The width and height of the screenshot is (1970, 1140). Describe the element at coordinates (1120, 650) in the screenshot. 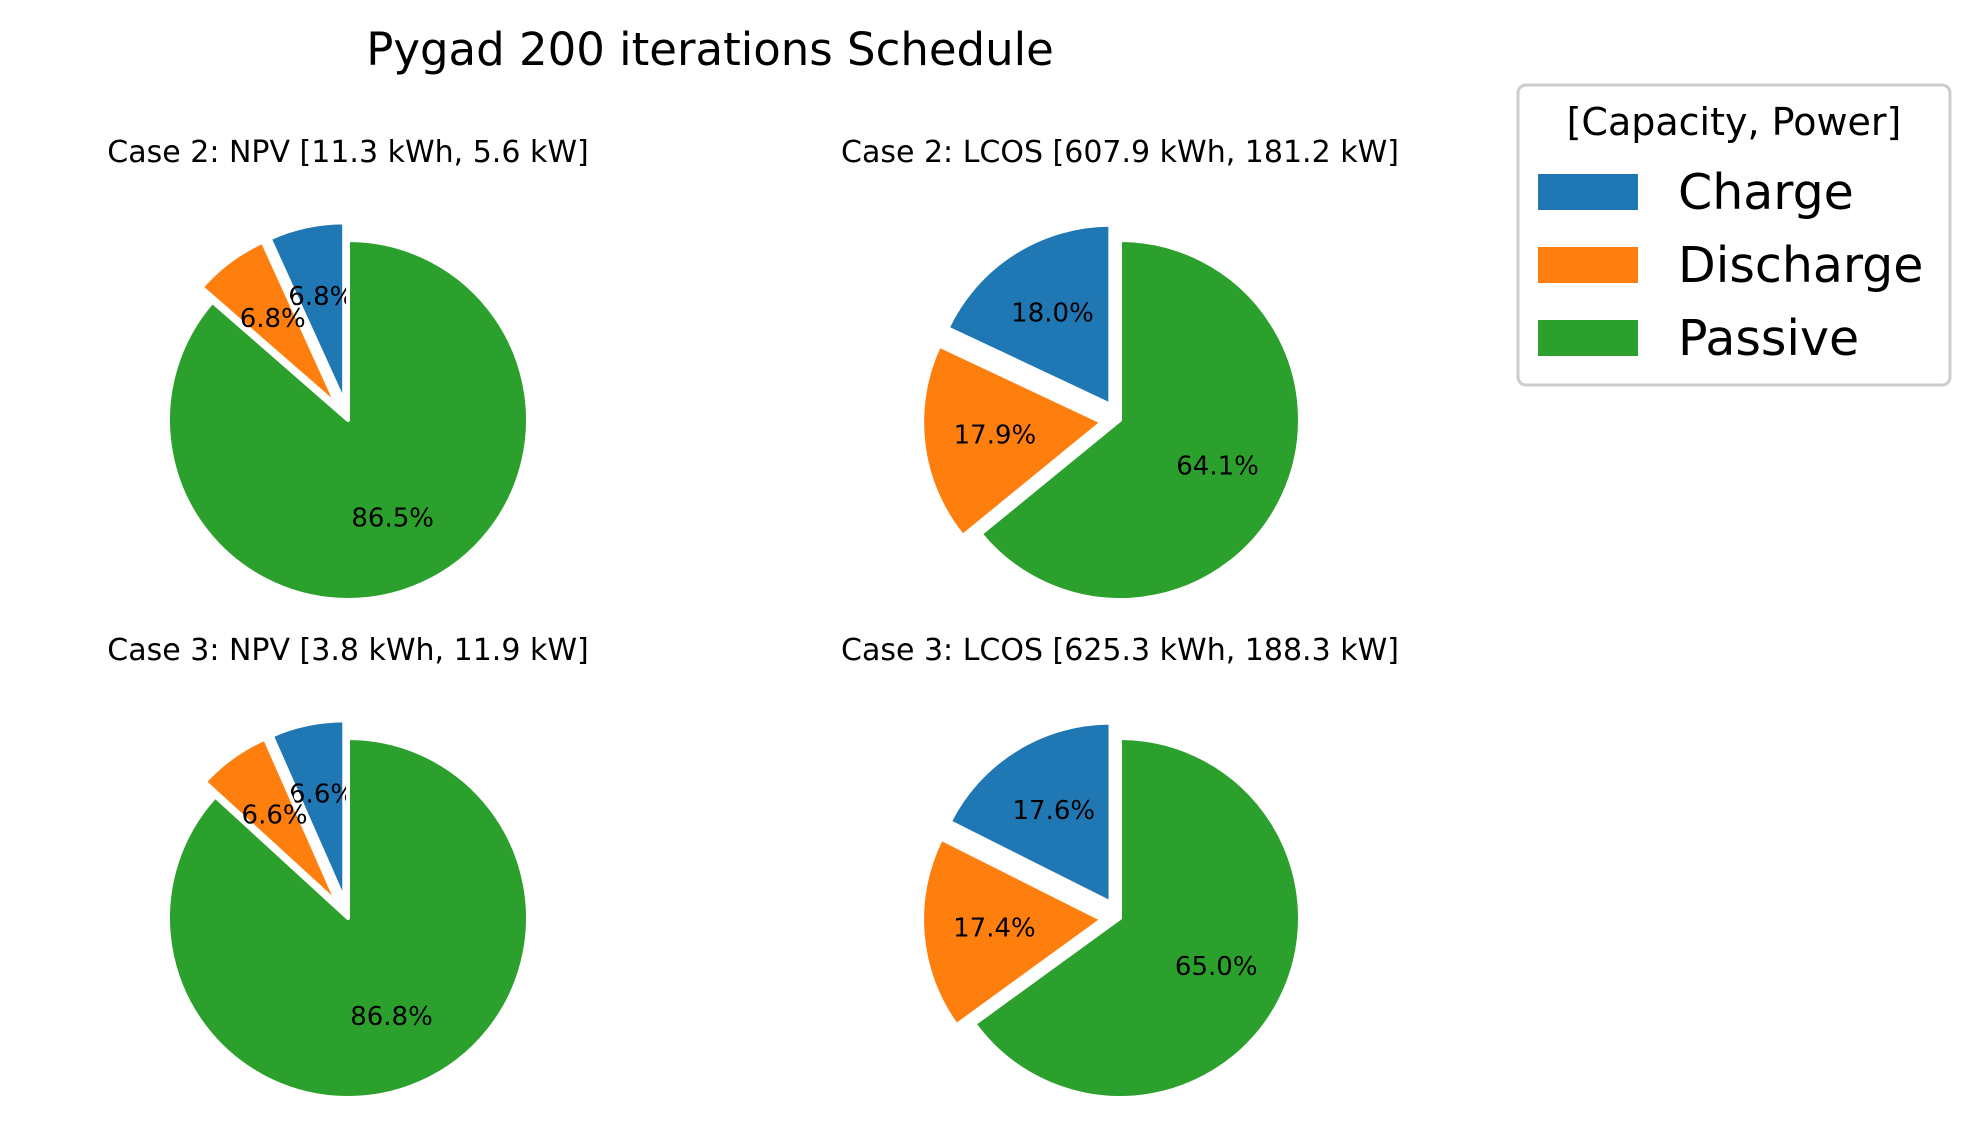

I see `pie-title: Case 3: LCOS [625.3 kWh, 188.3 kW]` at that location.